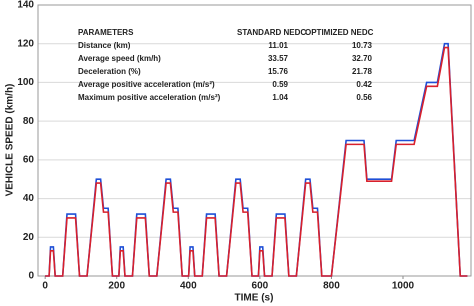 The image size is (474, 306). I want to click on table-value: 32.70, so click(362, 58).